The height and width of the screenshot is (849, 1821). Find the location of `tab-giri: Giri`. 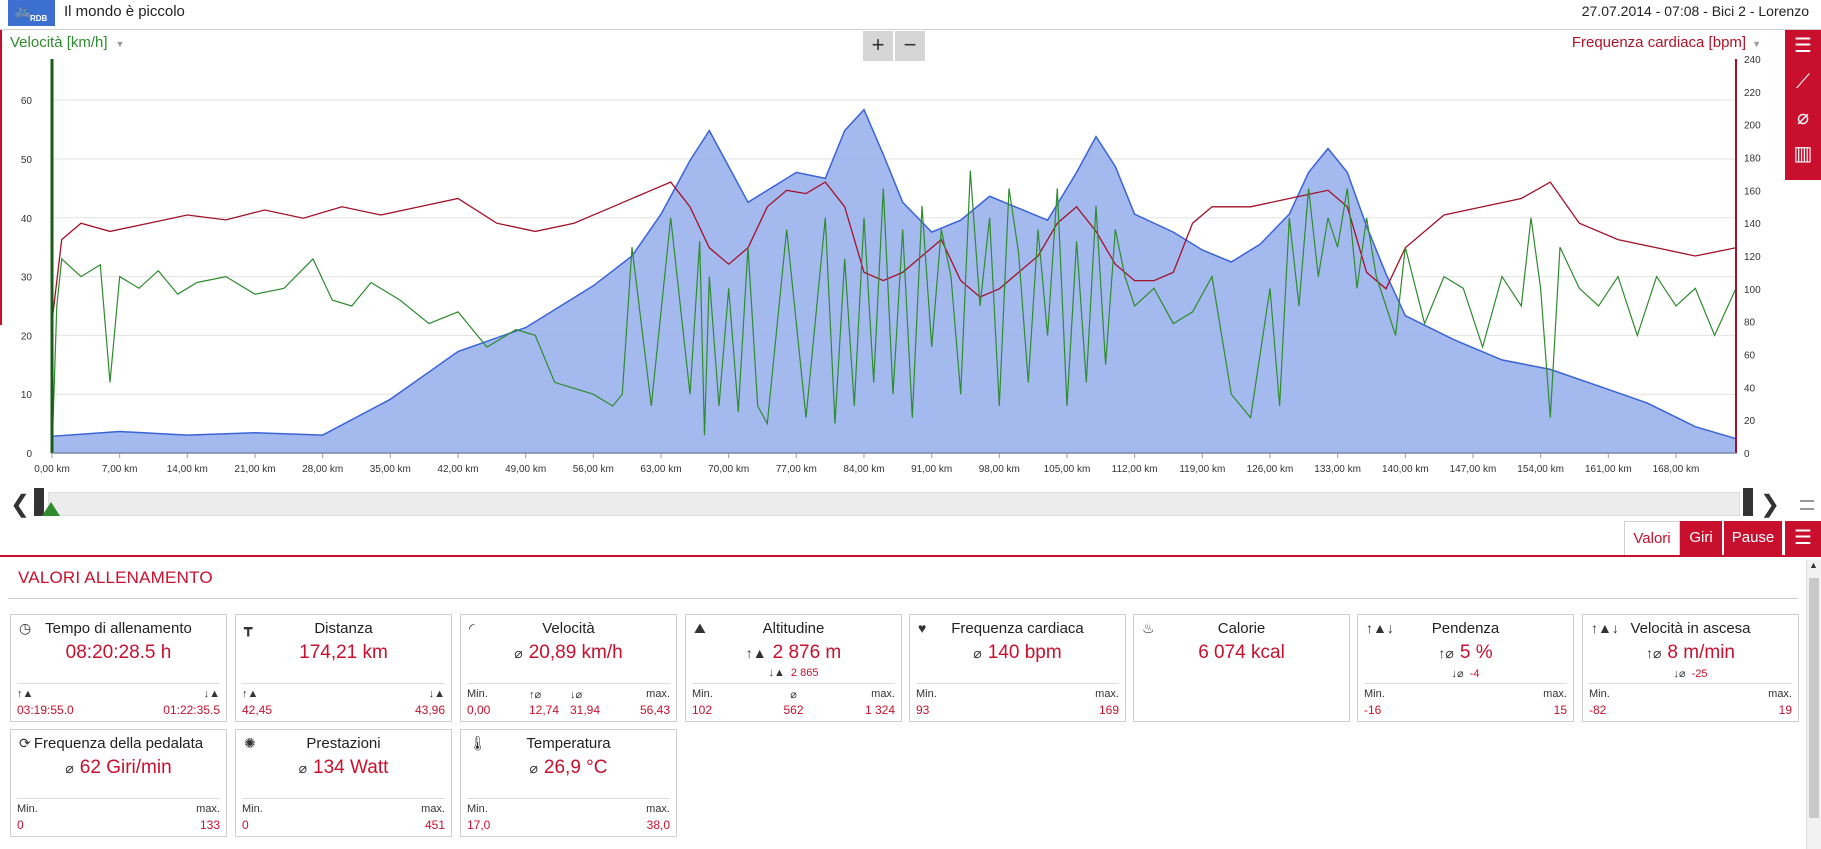

tab-giri: Giri is located at coordinates (1701, 538).